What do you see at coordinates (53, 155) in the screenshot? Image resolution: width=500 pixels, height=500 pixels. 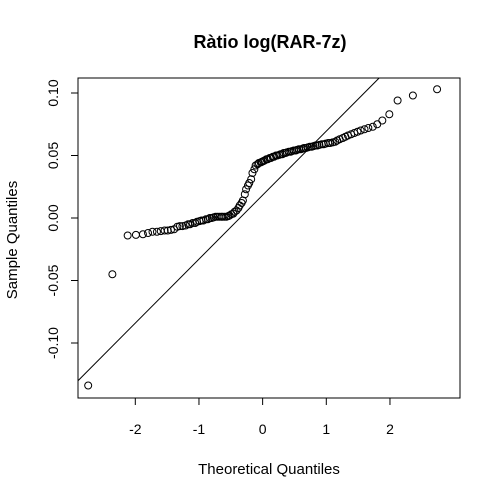 I see `y-tick-label: 0.05` at bounding box center [53, 155].